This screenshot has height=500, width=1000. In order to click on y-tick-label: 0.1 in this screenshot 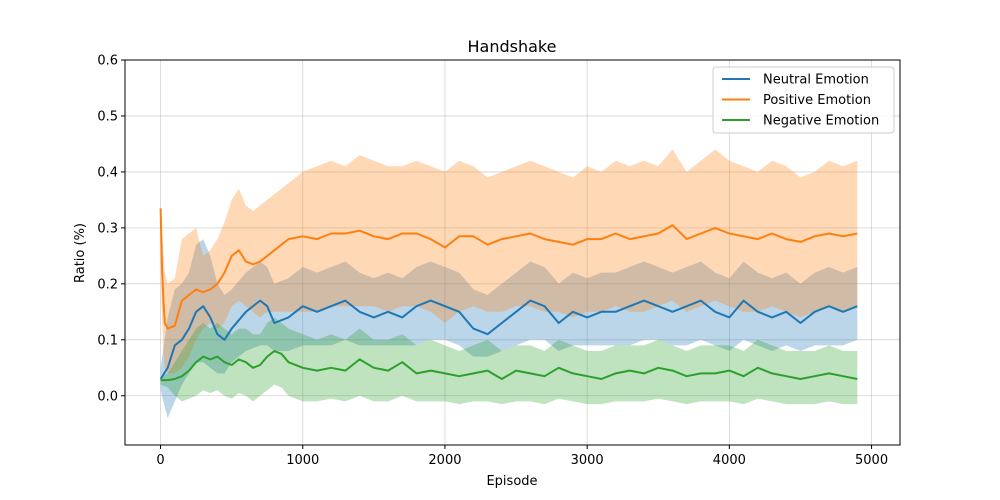, I will do `click(107, 340)`.